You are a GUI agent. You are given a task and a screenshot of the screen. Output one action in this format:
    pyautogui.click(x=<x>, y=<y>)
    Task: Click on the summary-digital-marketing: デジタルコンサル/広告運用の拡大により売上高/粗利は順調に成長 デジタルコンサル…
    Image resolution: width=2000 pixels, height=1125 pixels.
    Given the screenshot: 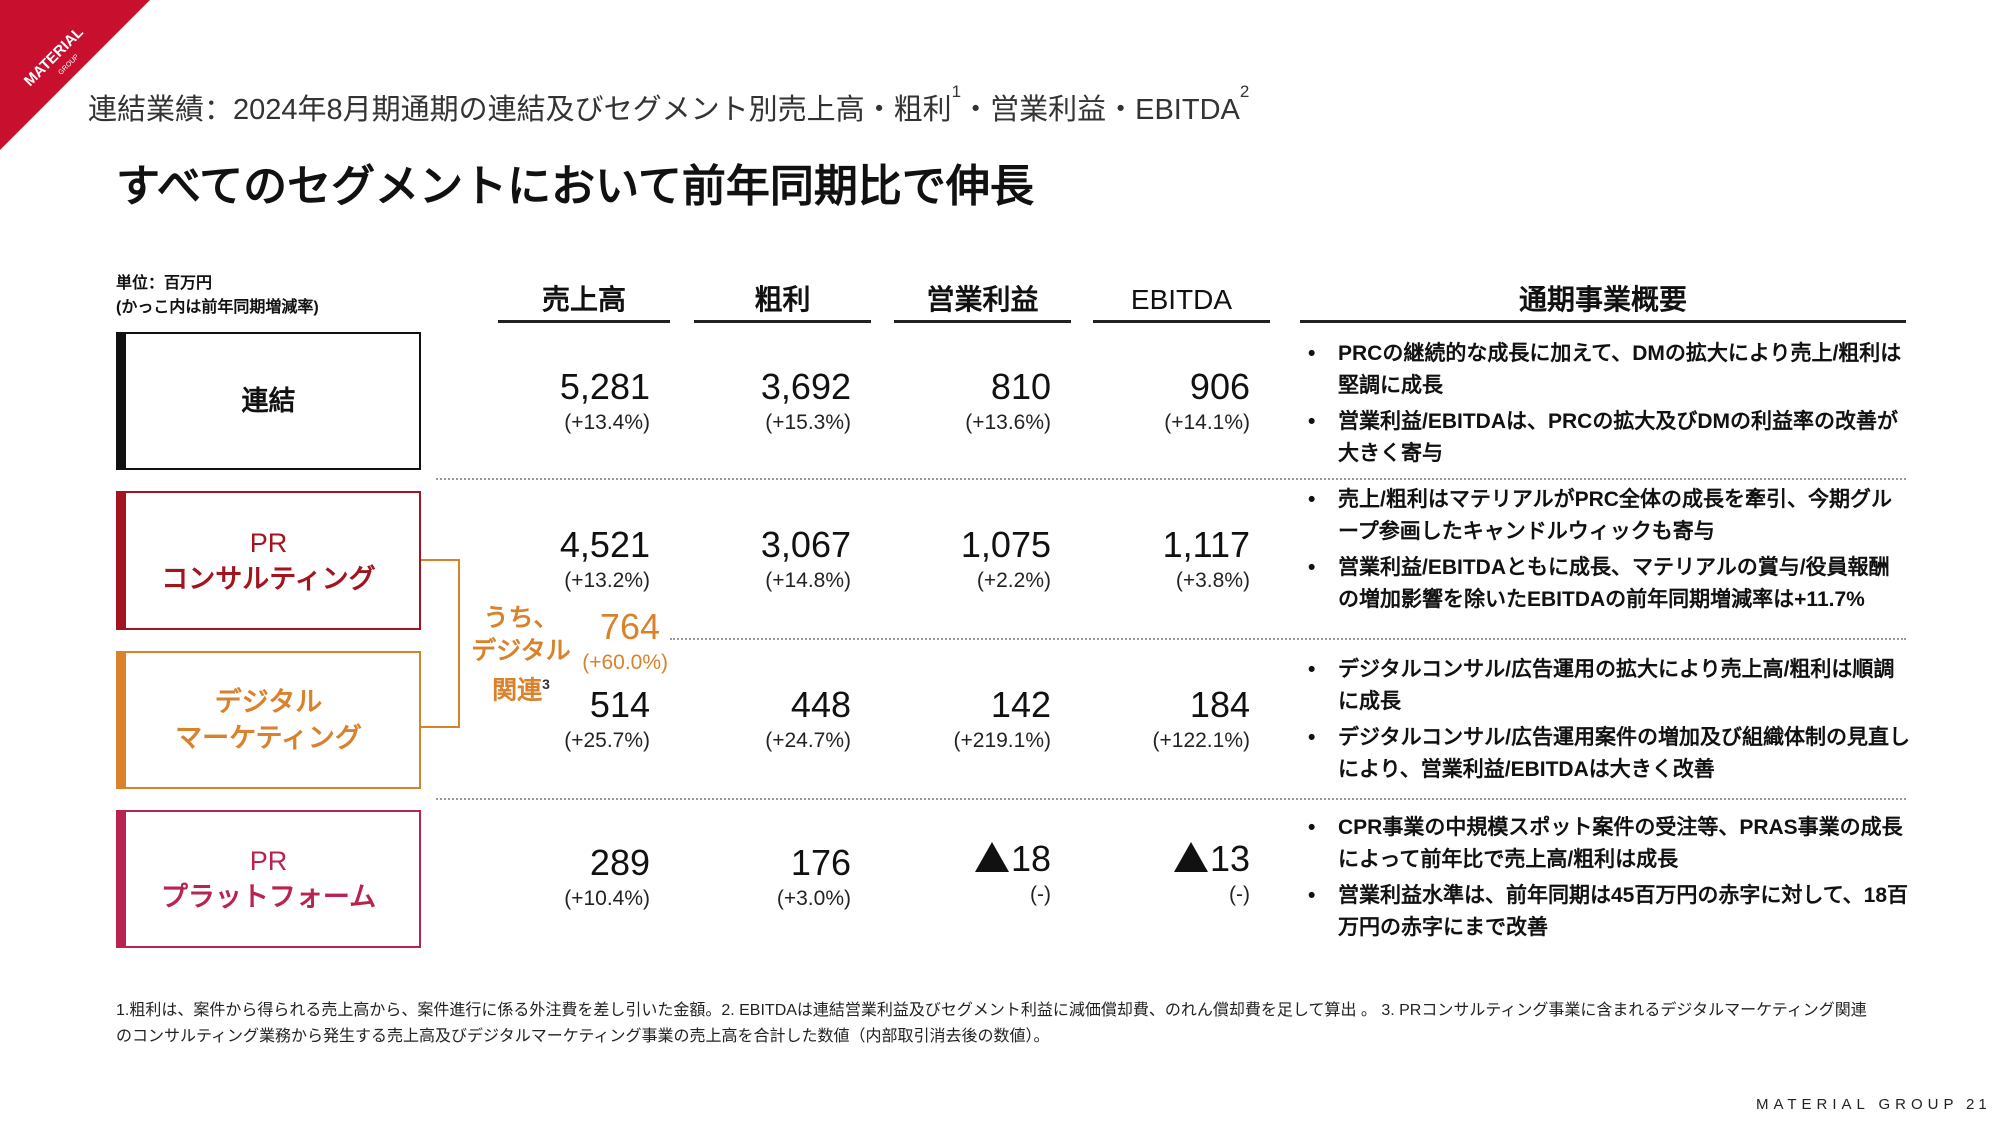 What is the action you would take?
    pyautogui.click(x=1605, y=722)
    